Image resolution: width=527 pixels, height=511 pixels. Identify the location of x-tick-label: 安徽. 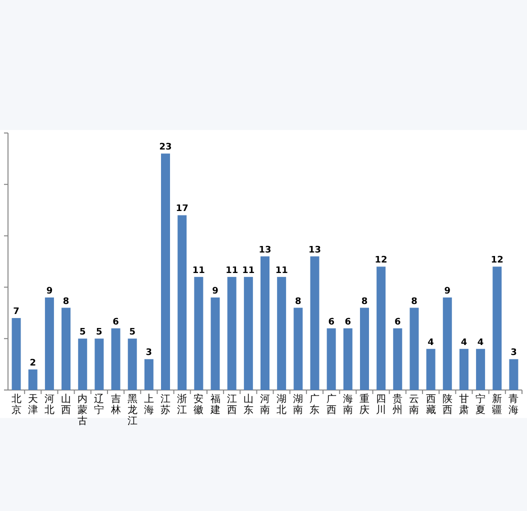
(199, 404).